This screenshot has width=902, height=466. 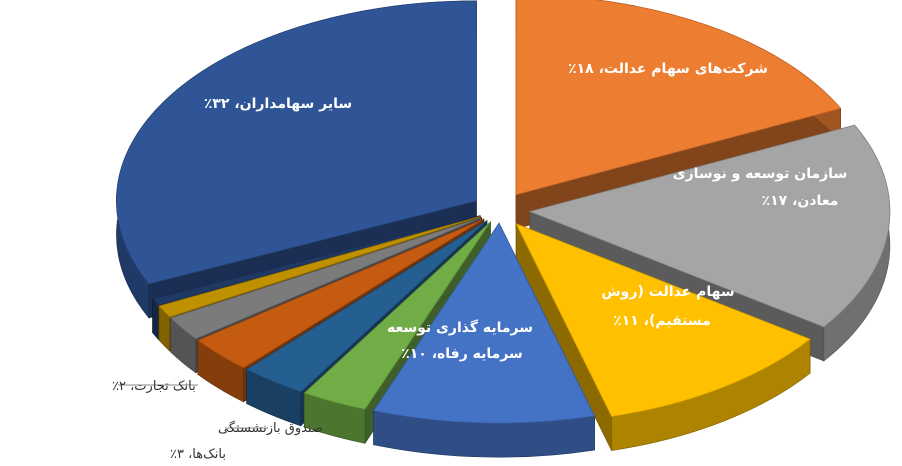 I want to click on slice-9-top, so click(x=316, y=260).